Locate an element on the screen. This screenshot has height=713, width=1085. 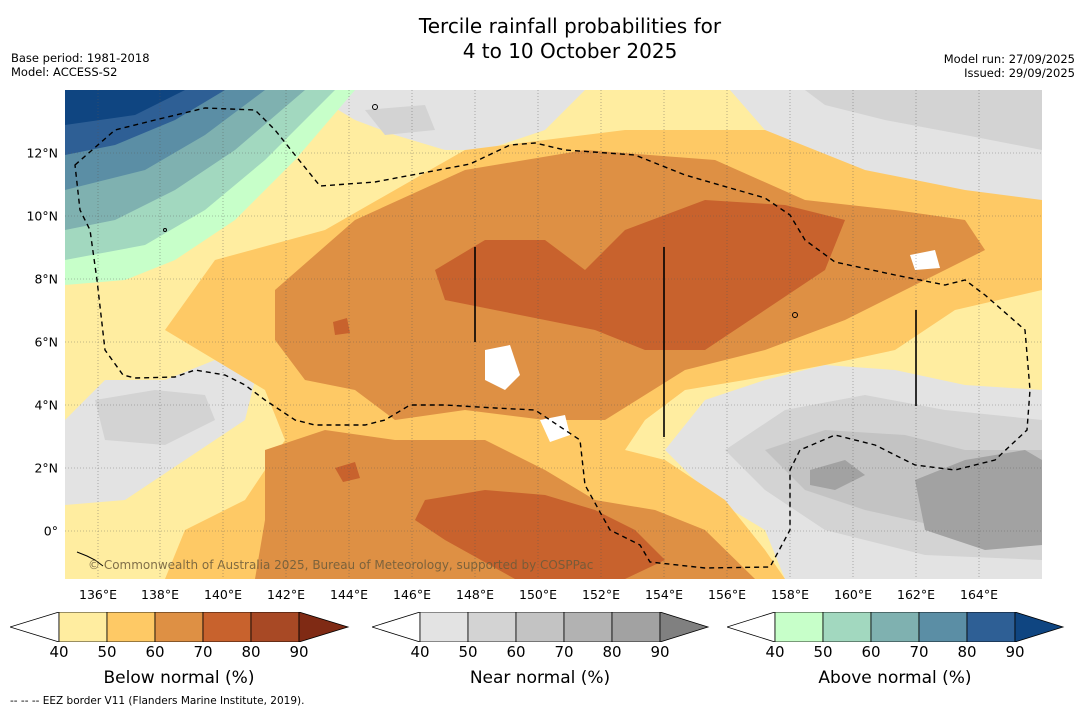
colorbar-below is located at coordinates (180, 627).